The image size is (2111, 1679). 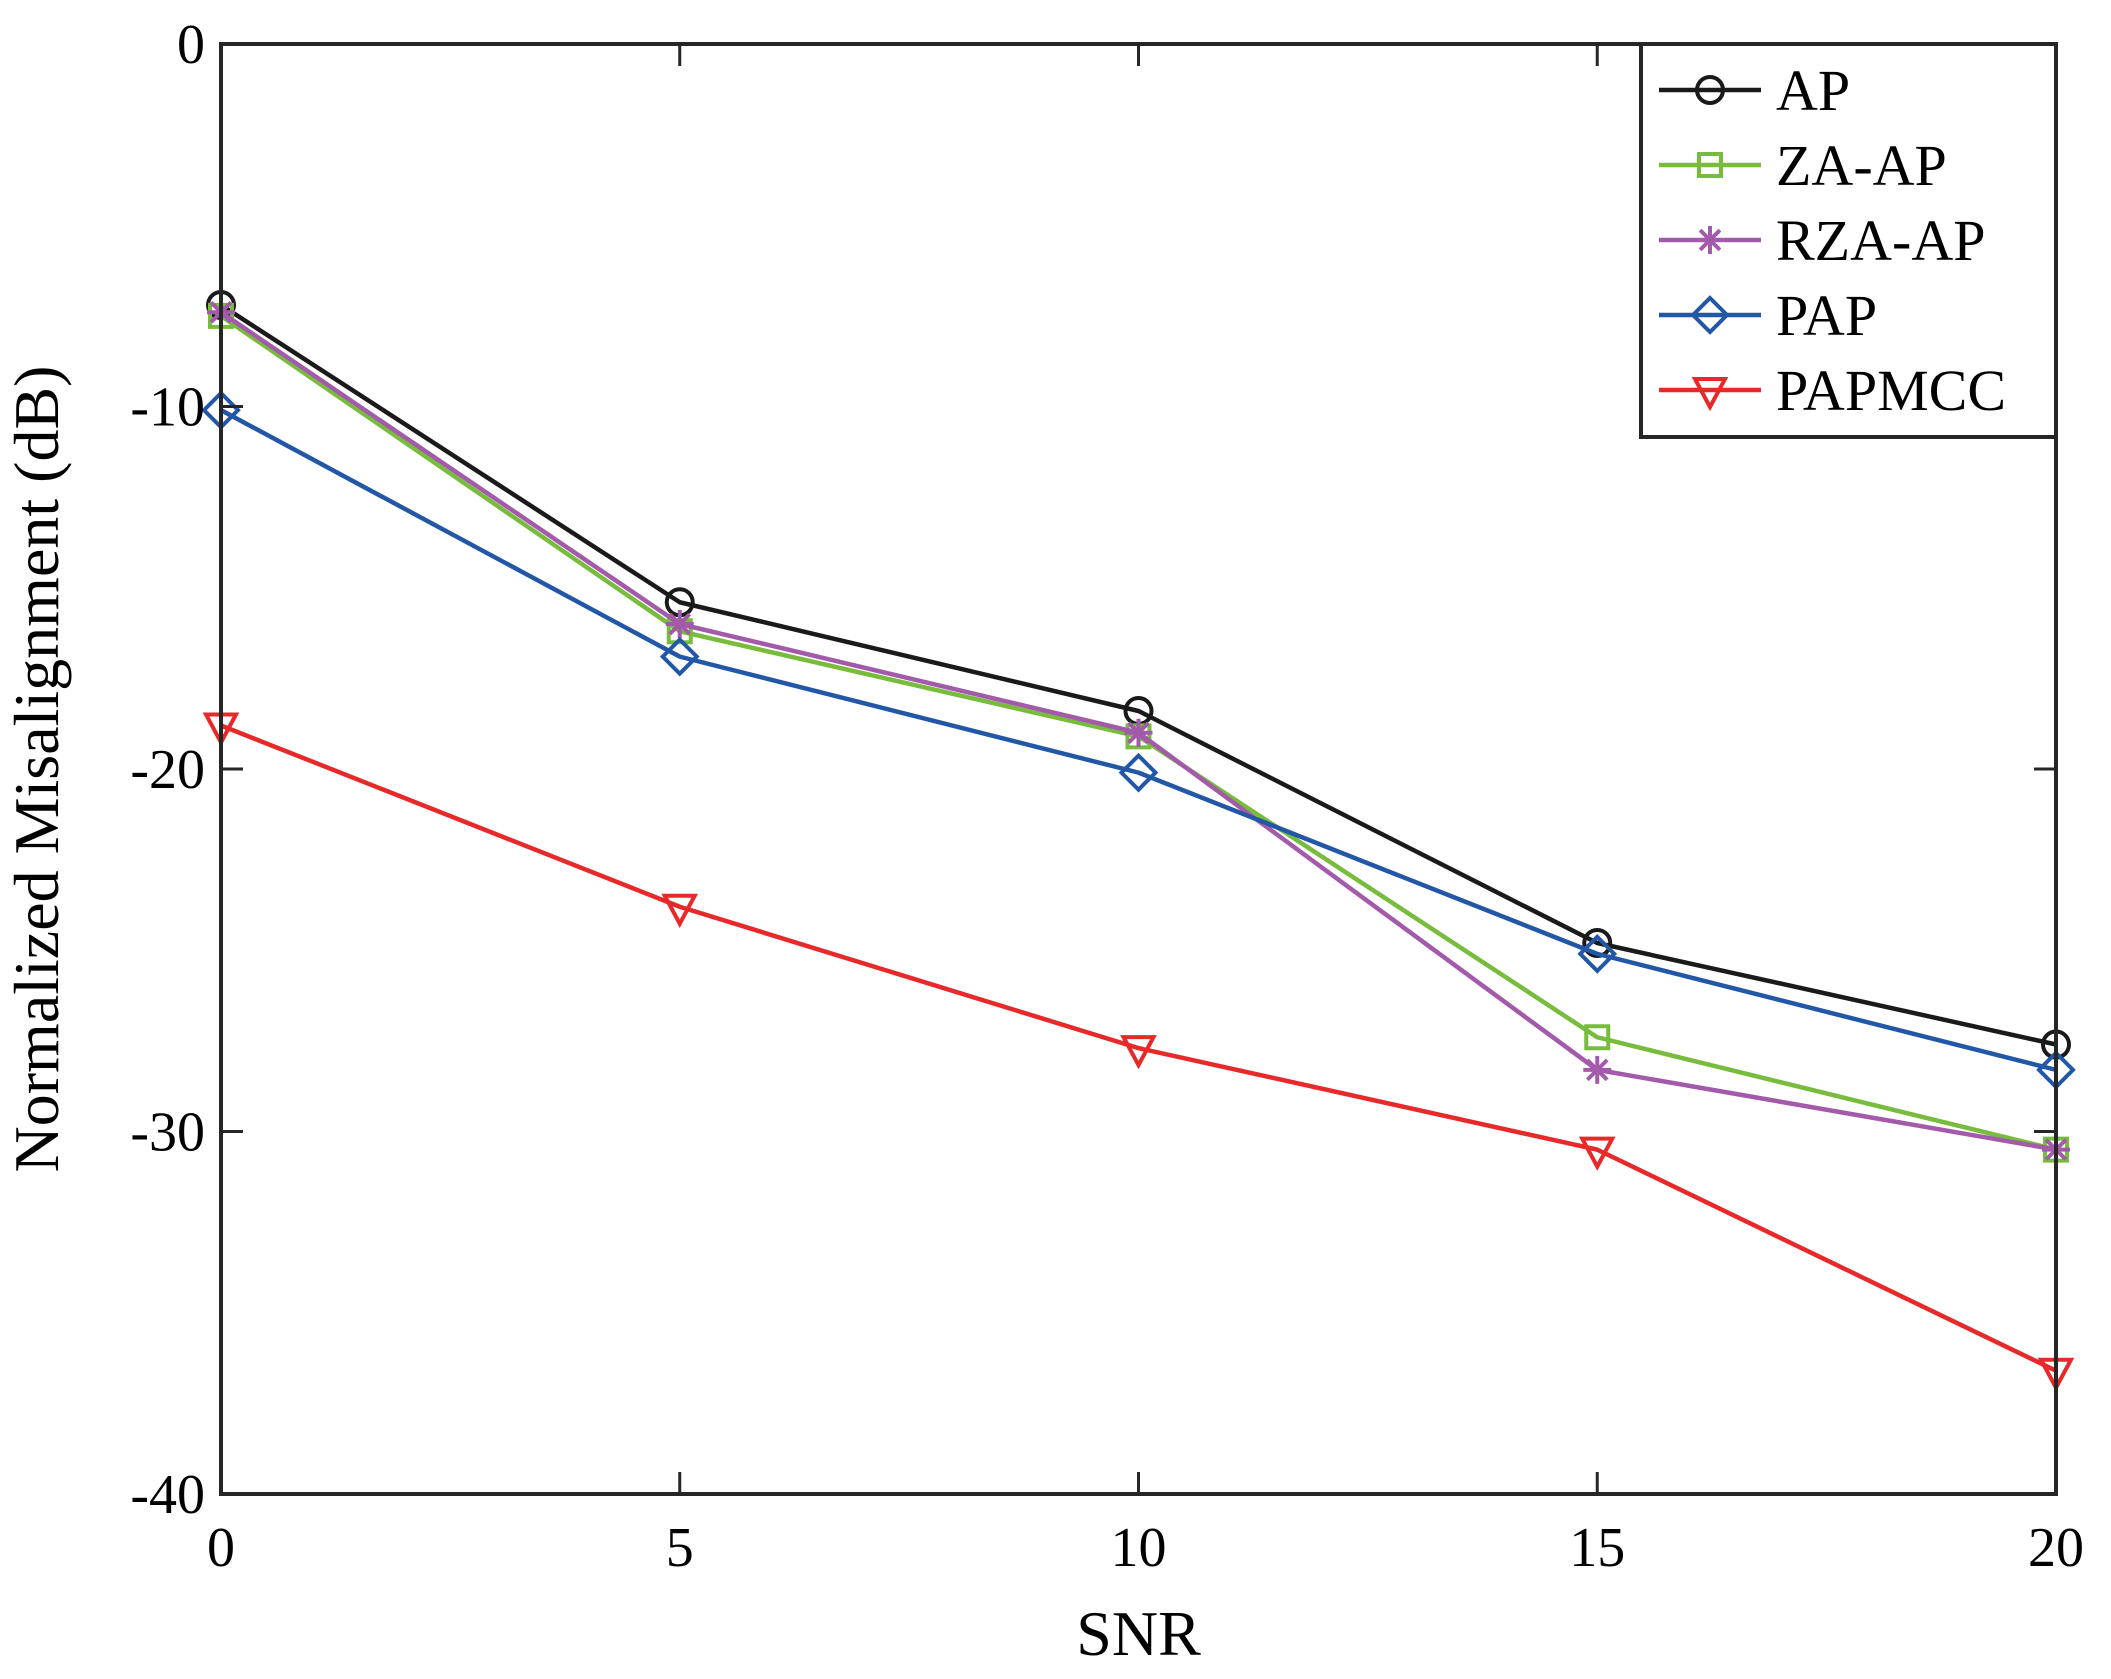 What do you see at coordinates (167, 408) in the screenshot?
I see `y-tick-label: -10` at bounding box center [167, 408].